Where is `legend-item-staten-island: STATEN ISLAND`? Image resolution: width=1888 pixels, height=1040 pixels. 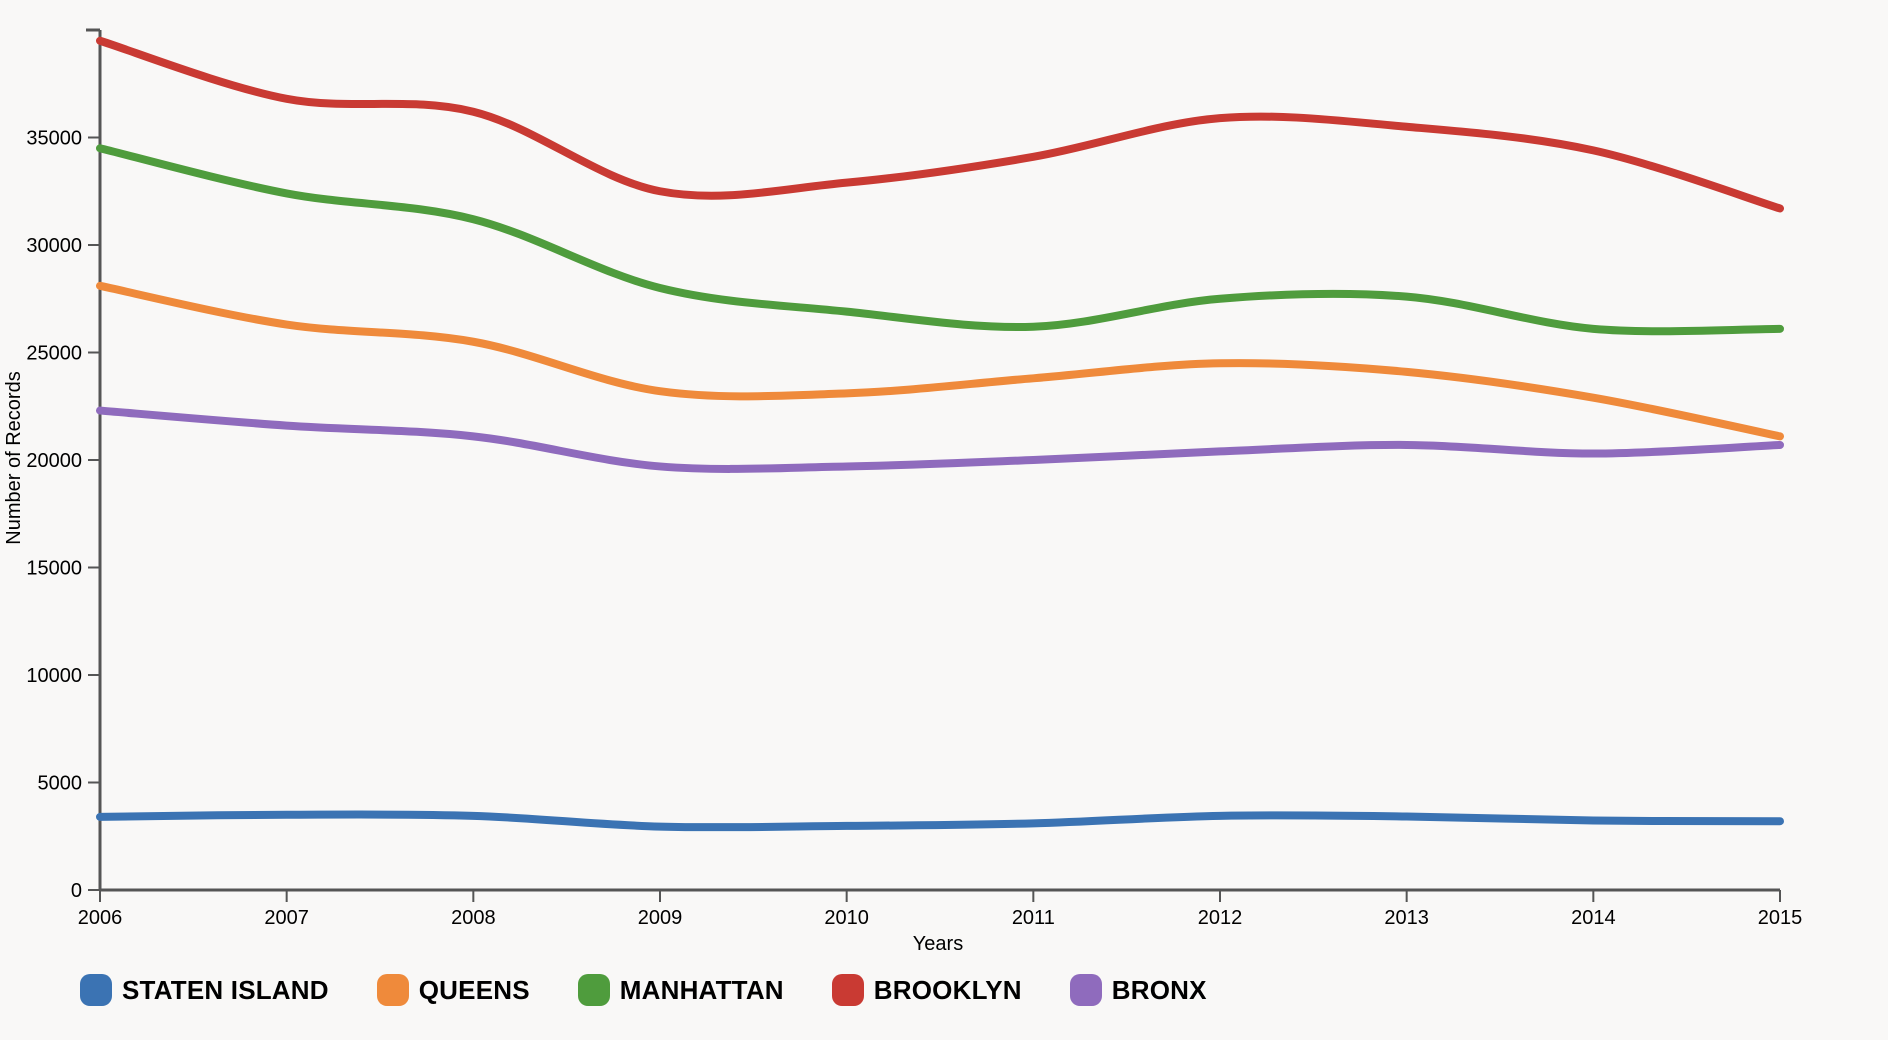 legend-item-staten-island: STATEN ISLAND is located at coordinates (204, 990).